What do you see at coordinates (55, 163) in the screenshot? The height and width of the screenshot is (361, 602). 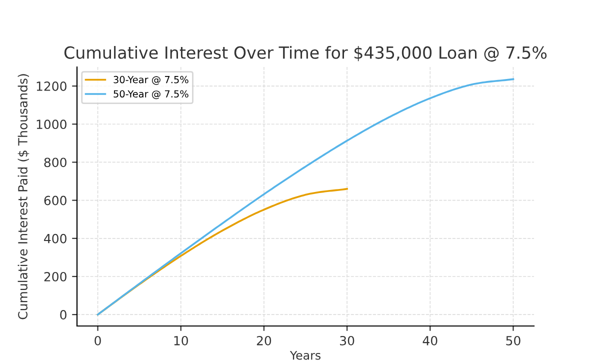 I see `y-tick-label: 800` at bounding box center [55, 163].